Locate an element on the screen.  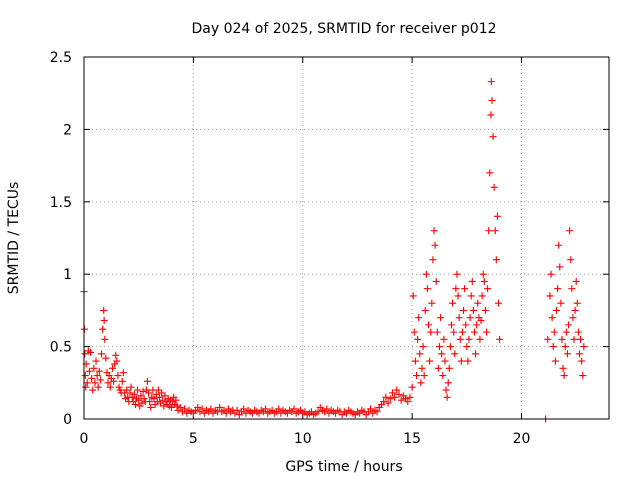
y-tick-label: 2.5 is located at coordinates (61, 58).